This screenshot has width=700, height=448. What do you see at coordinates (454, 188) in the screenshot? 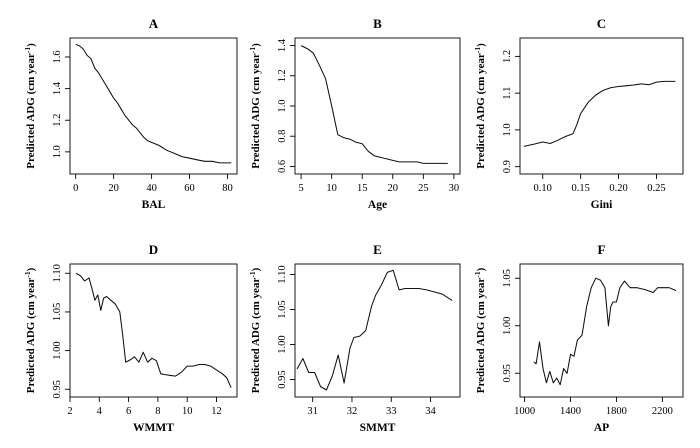
I see `x-tick-label-b: 30` at bounding box center [454, 188].